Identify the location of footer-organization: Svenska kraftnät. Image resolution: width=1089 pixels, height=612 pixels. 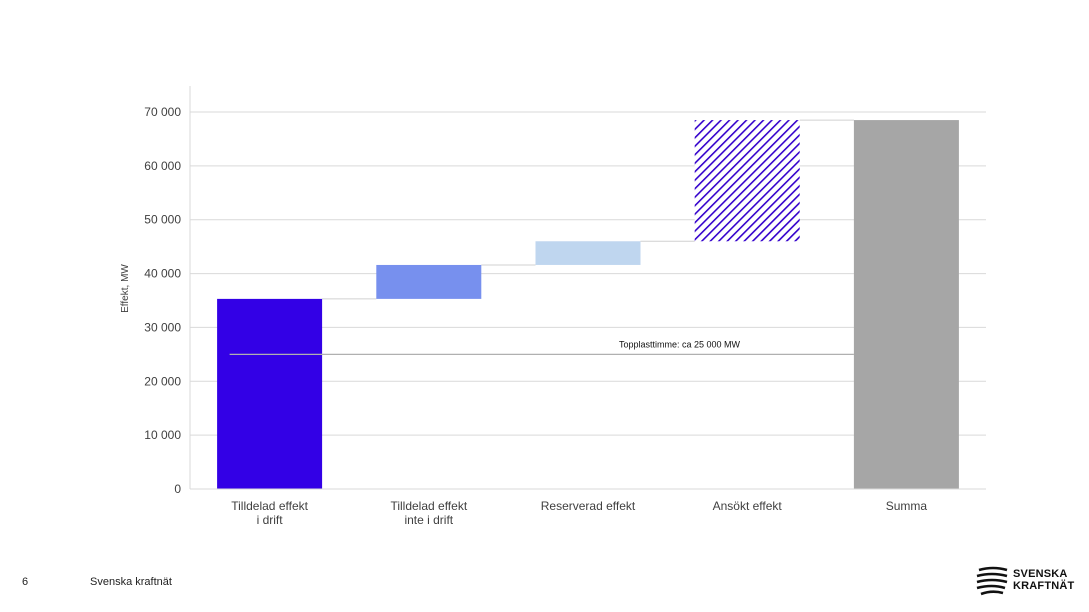
(131, 582).